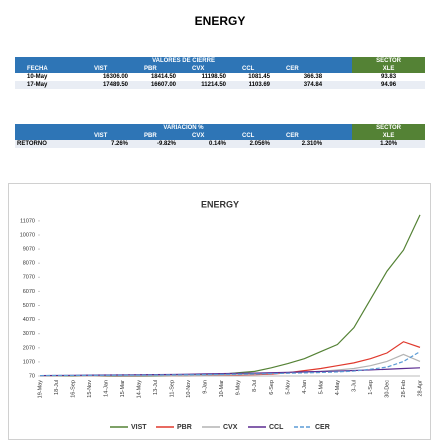  Describe the element at coordinates (305, 387) in the screenshot. I see `x-tick-label: 4-Jan` at that location.